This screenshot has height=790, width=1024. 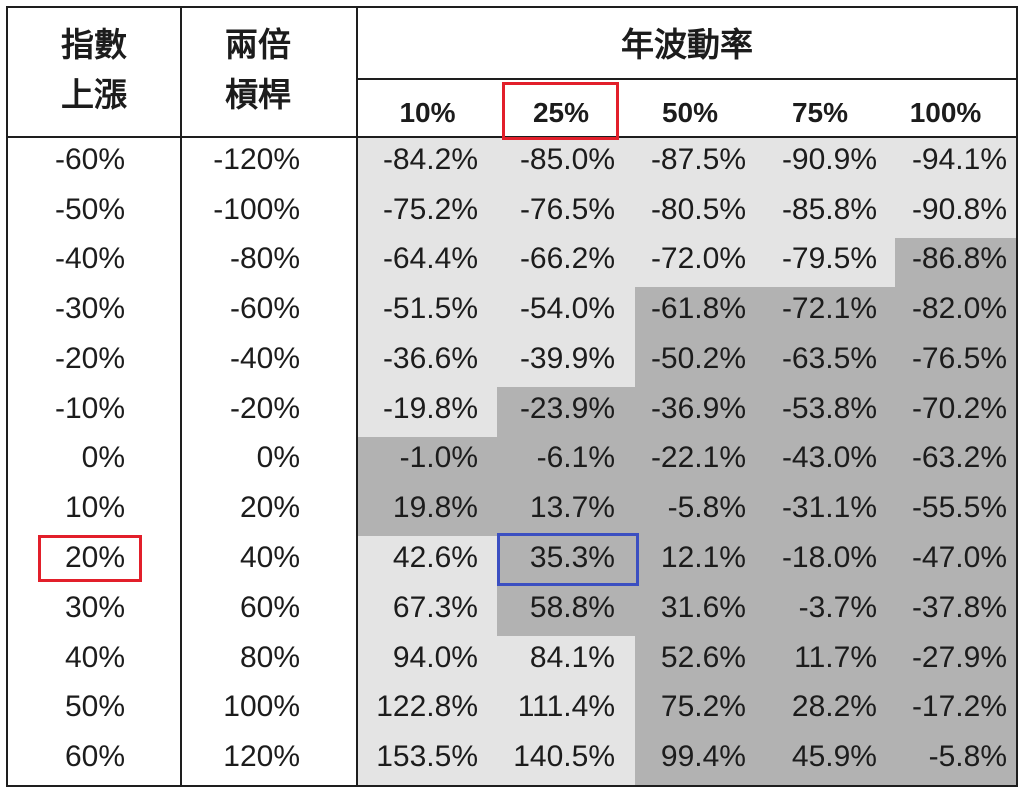 What do you see at coordinates (566, 411) in the screenshot?
I see `table-cell: -23.9%` at bounding box center [566, 411].